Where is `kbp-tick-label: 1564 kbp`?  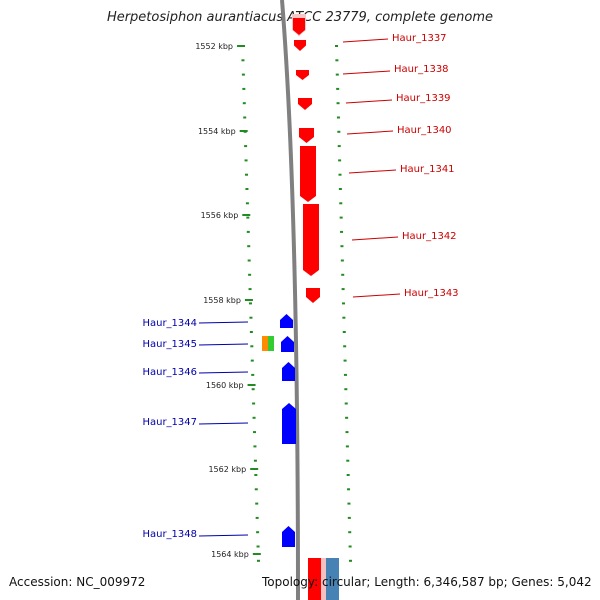
kbp-tick-label: 1564 kbp is located at coordinates (230, 554).